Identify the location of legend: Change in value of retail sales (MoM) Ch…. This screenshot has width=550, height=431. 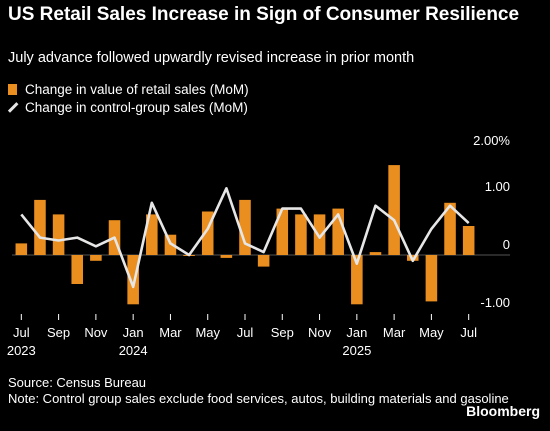
(128, 98).